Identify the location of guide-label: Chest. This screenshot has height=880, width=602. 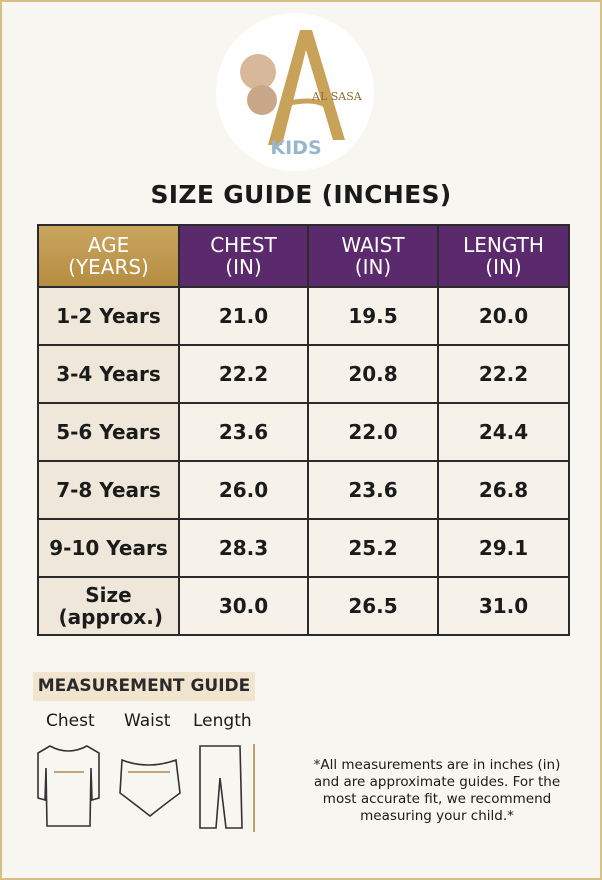
(70, 721).